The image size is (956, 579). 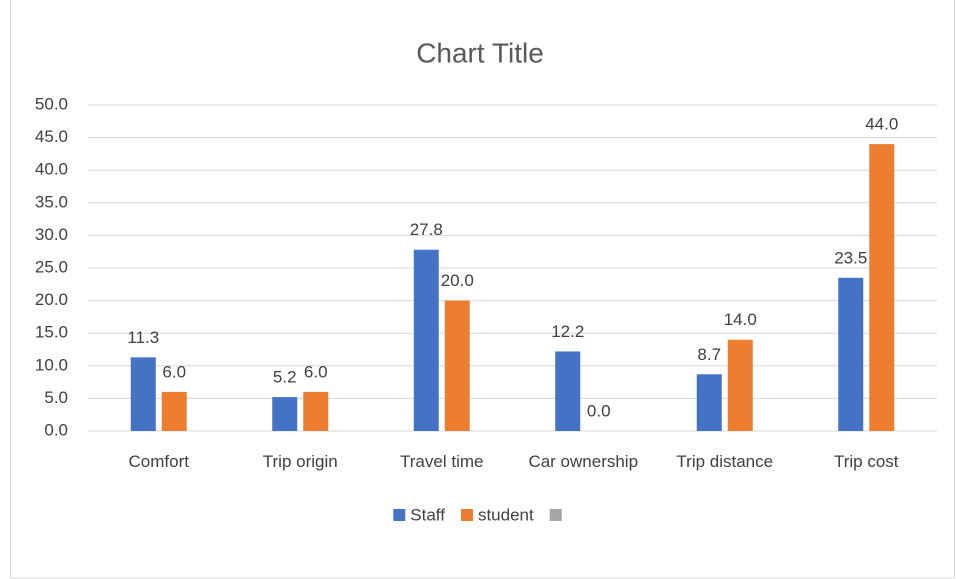 What do you see at coordinates (51, 364) in the screenshot?
I see `y-tick-label: 10.0` at bounding box center [51, 364].